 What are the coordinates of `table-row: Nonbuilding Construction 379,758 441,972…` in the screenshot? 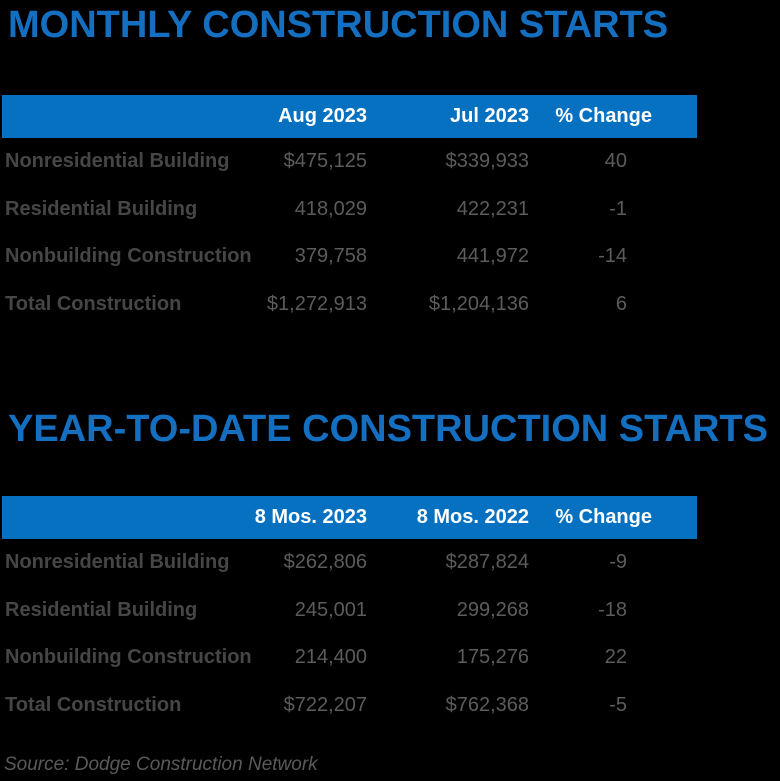 It's located at (349, 257).